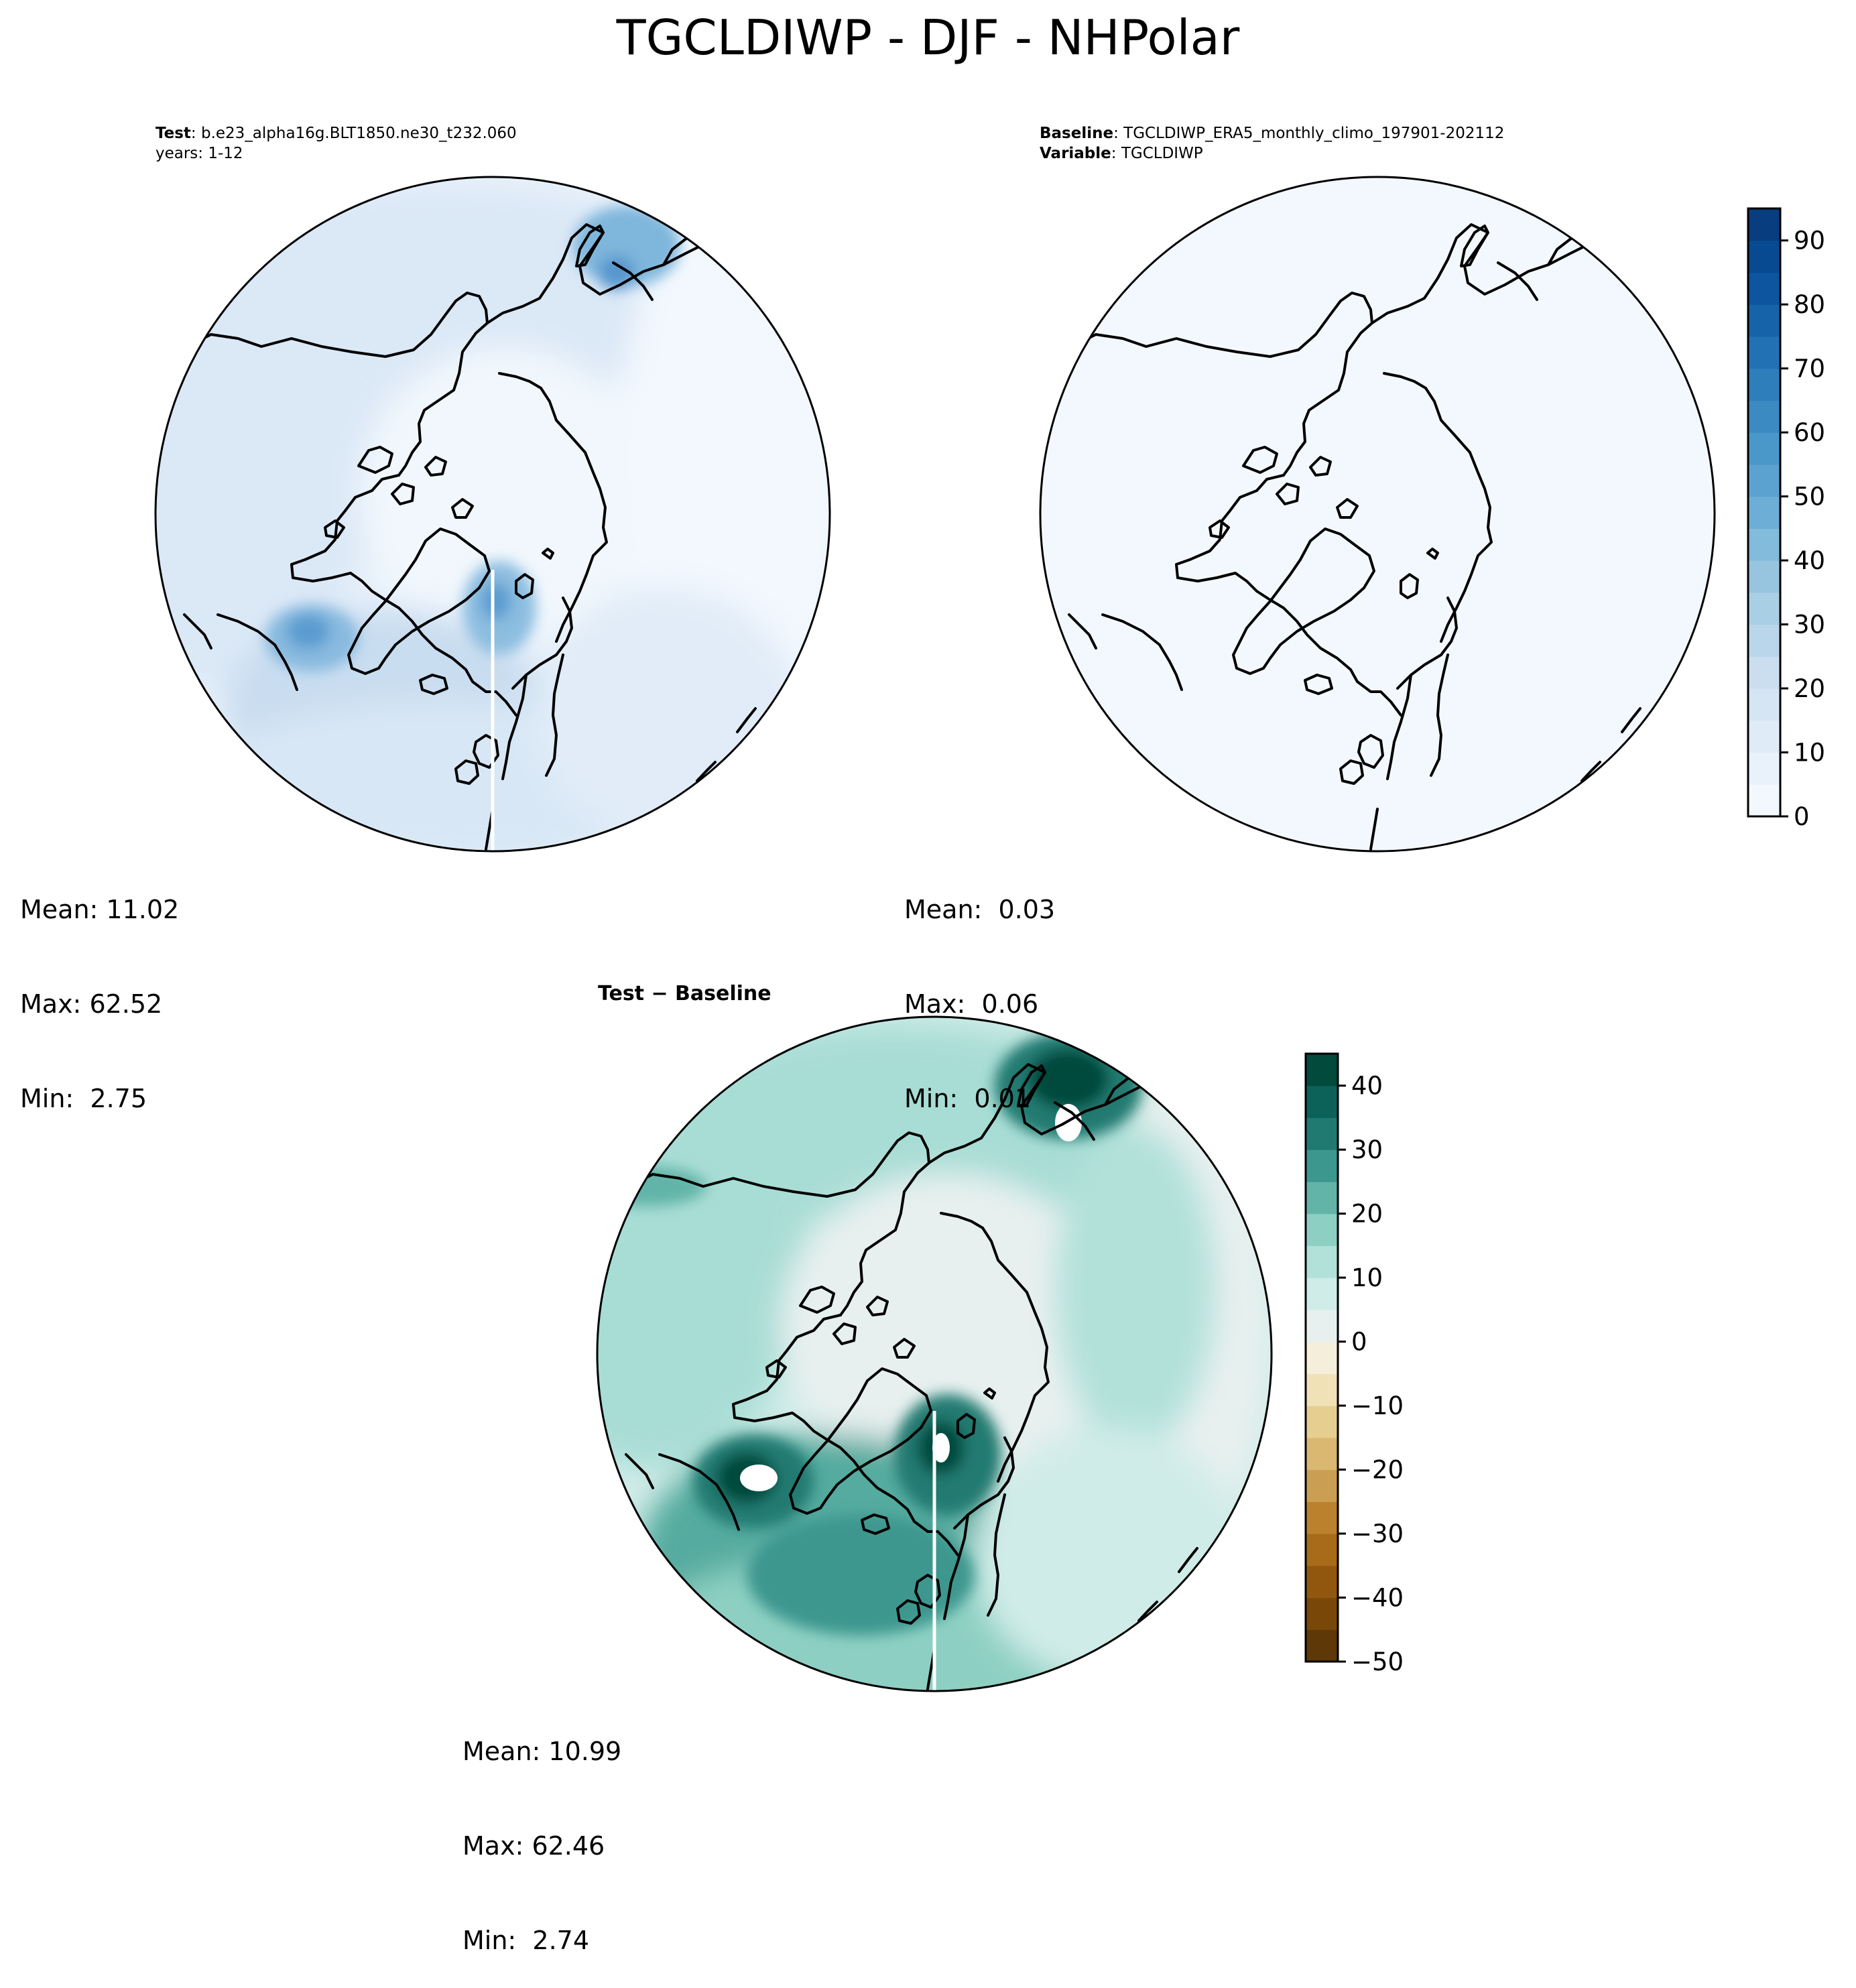 Image resolution: width=1856 pixels, height=1988 pixels. I want to click on difference-panel-title: Test − Baseline, so click(684, 993).